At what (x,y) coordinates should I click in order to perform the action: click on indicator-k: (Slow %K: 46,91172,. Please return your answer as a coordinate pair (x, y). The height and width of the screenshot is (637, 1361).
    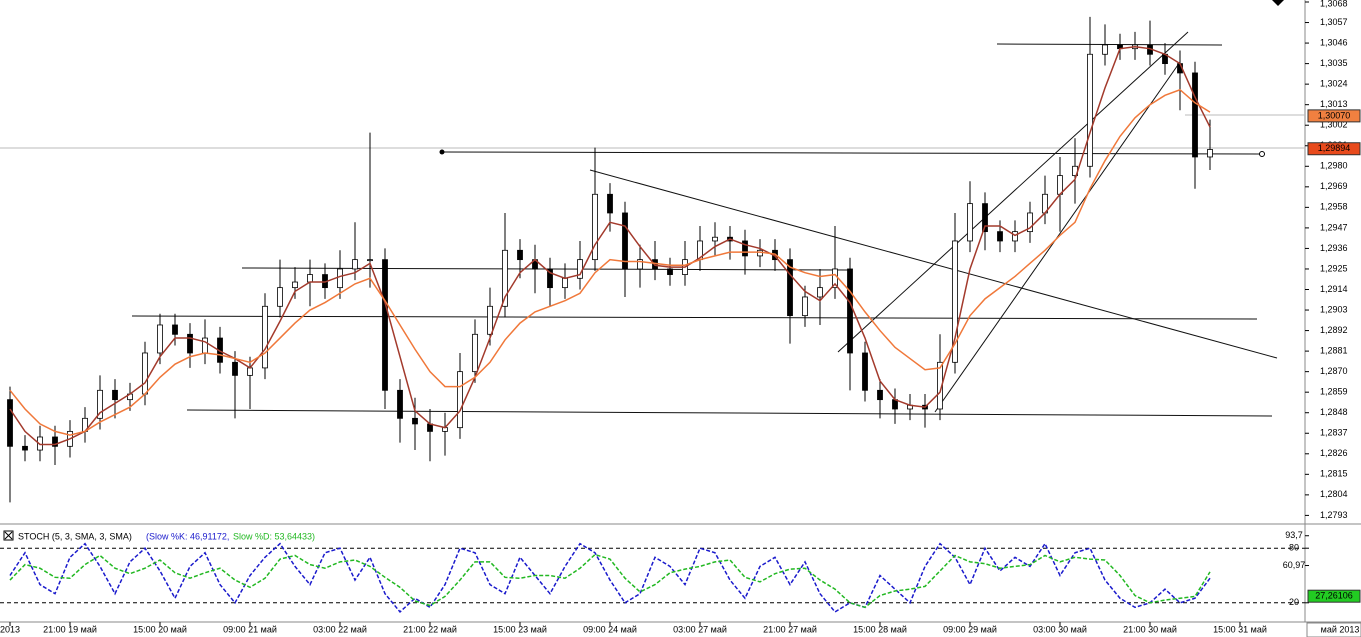
    Looking at the image, I should click on (187, 536).